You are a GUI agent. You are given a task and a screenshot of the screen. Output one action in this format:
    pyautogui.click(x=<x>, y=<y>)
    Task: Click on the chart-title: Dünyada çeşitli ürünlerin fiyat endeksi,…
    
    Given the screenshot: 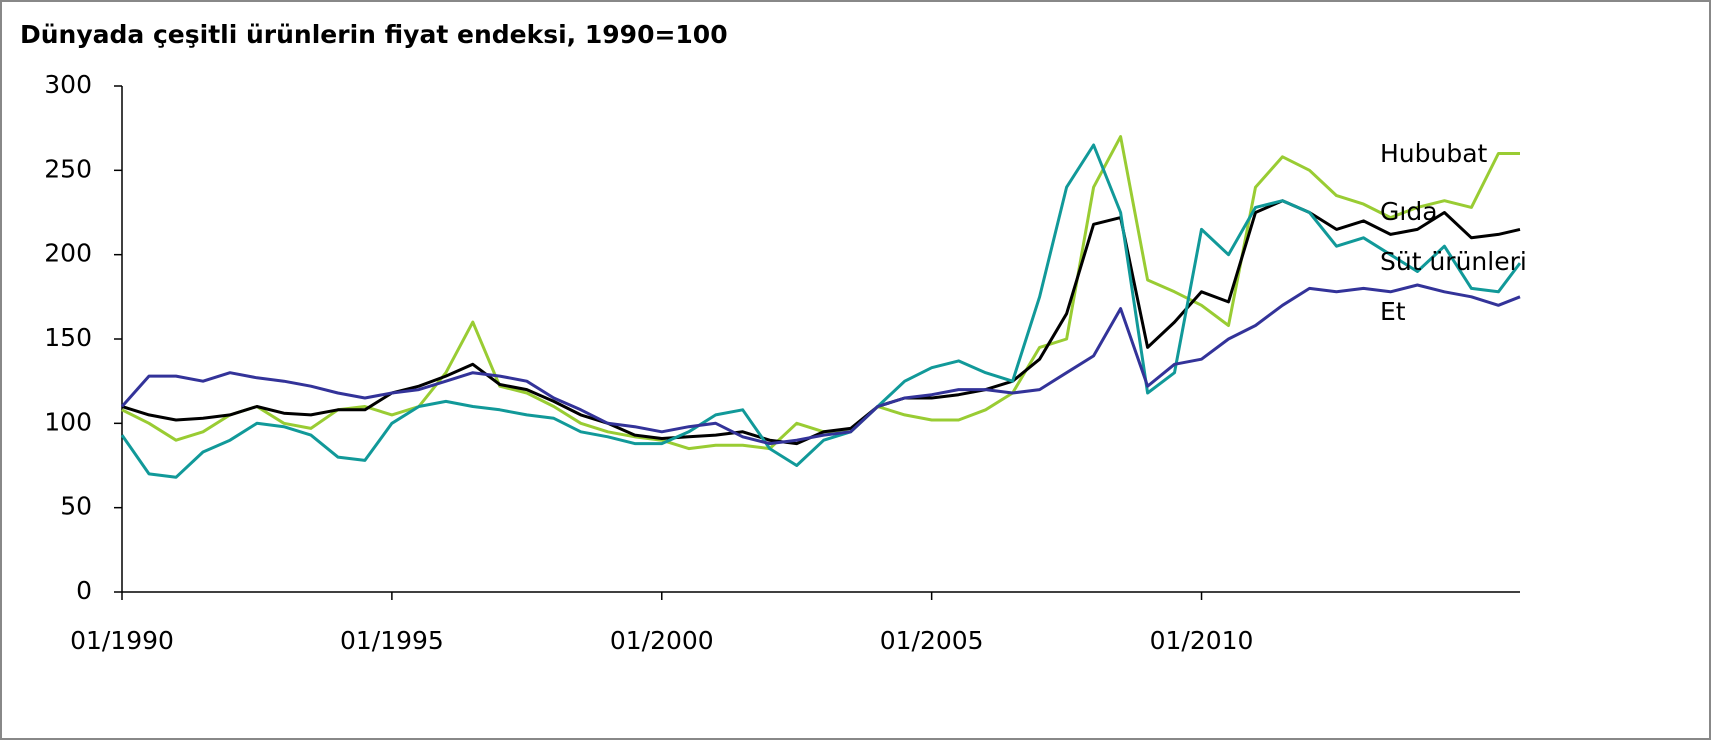 What is the action you would take?
    pyautogui.click(x=374, y=34)
    